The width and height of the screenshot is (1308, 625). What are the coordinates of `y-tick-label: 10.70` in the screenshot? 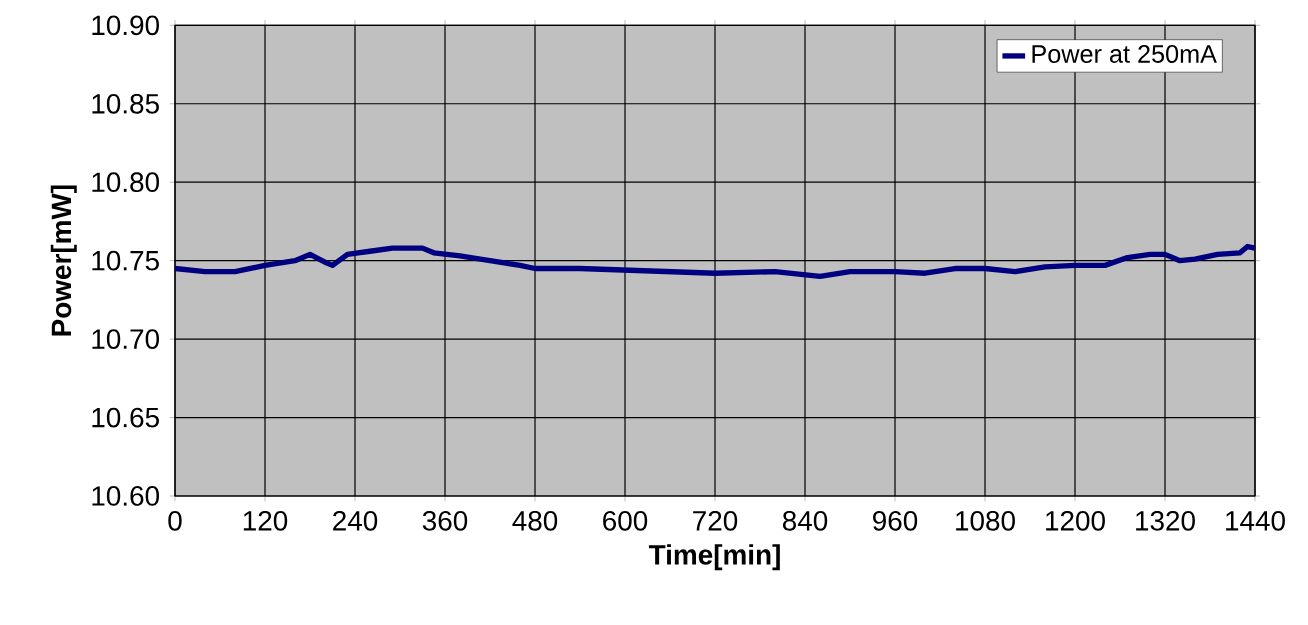 It's located at (125, 339).